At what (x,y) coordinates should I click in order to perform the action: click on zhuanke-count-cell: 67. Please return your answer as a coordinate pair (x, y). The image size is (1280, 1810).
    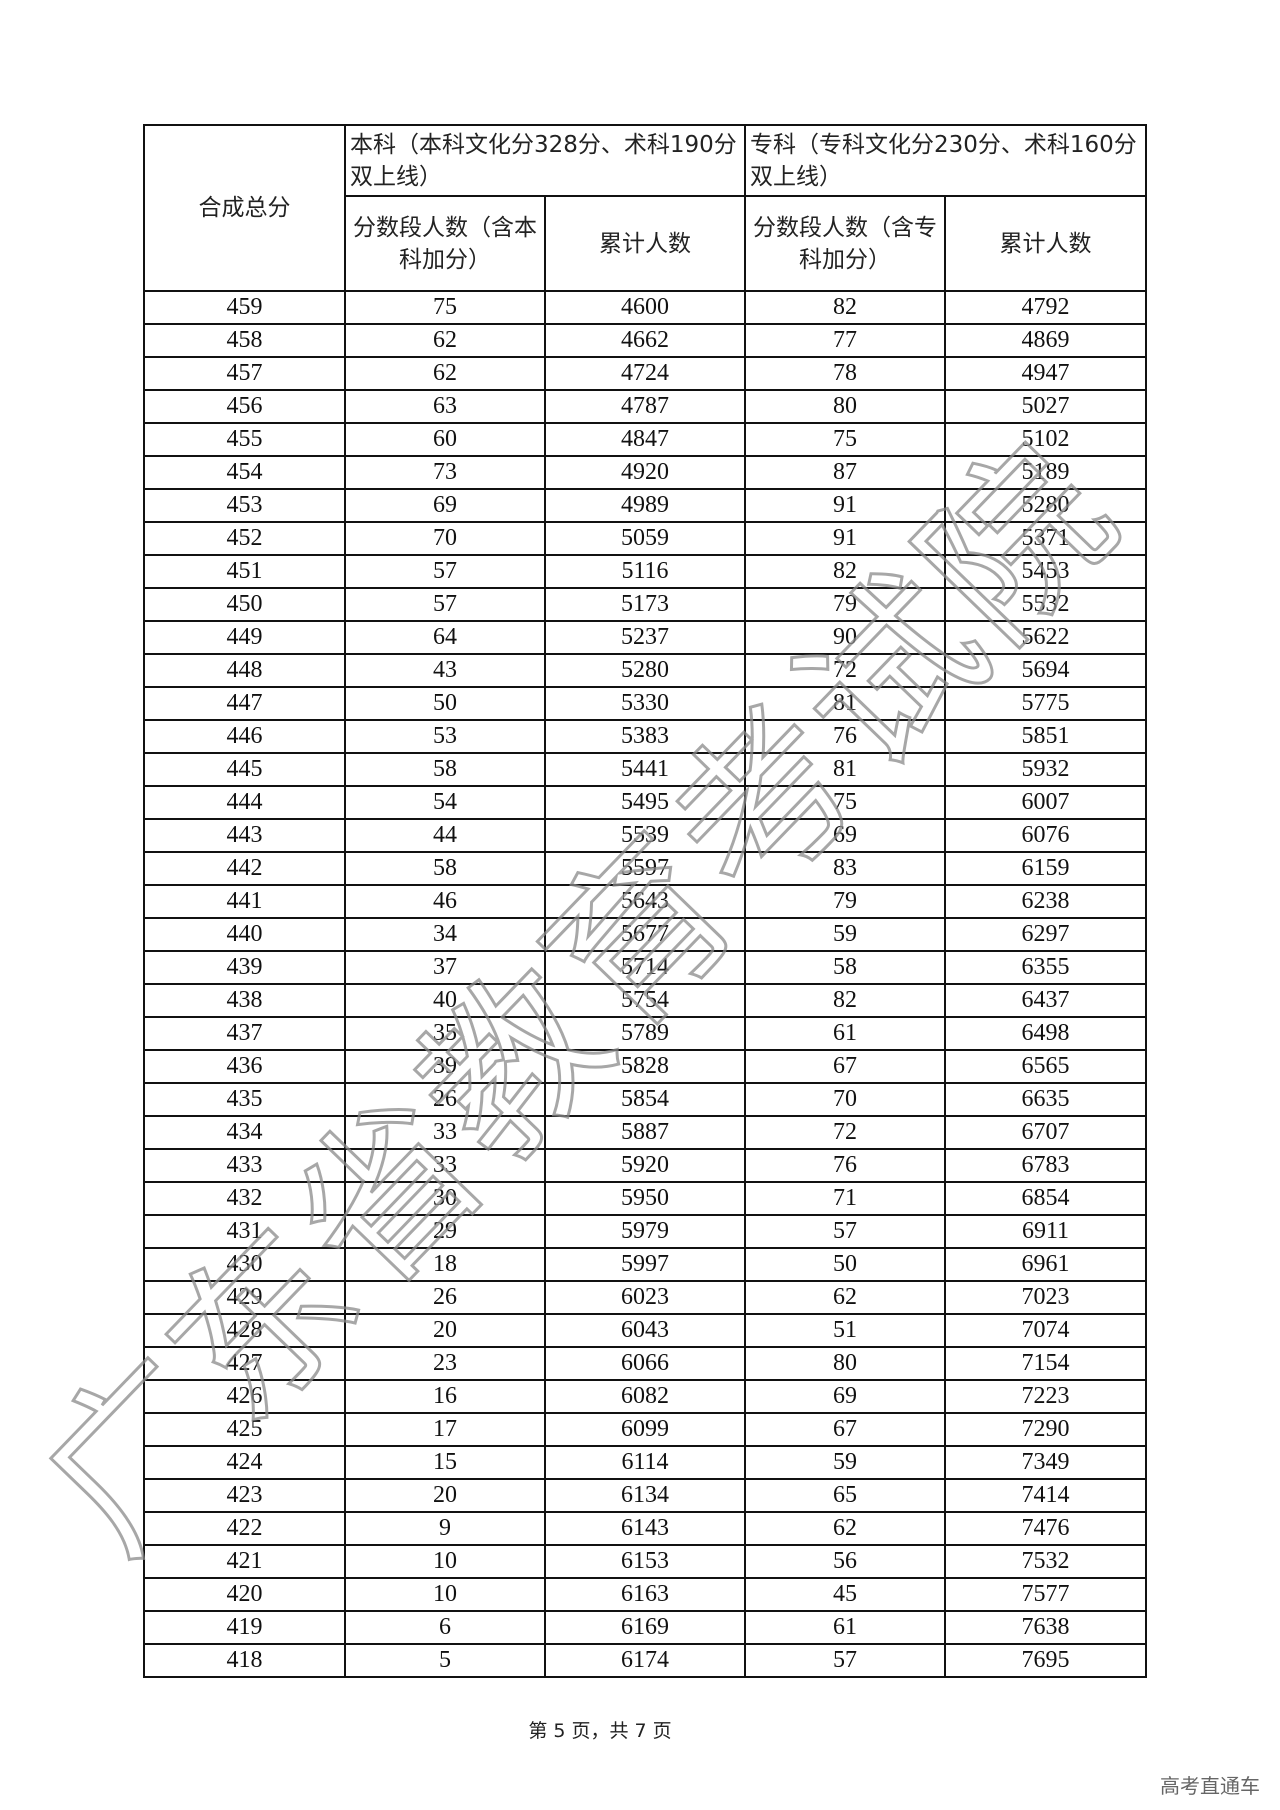
    Looking at the image, I should click on (845, 1429).